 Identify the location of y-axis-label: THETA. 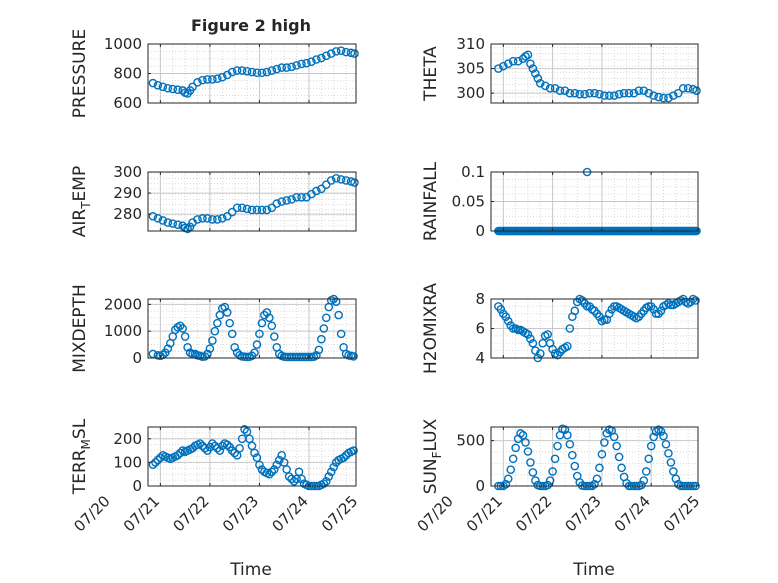
(431, 74).